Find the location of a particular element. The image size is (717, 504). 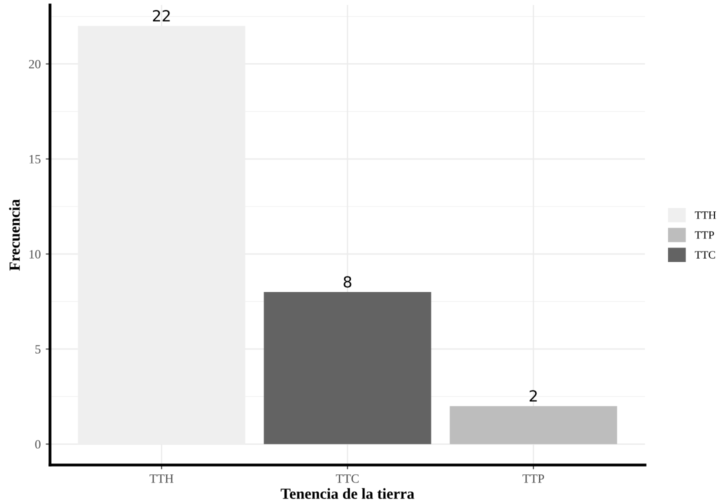

y-axis-title: Frecuencia is located at coordinates (14, 235).